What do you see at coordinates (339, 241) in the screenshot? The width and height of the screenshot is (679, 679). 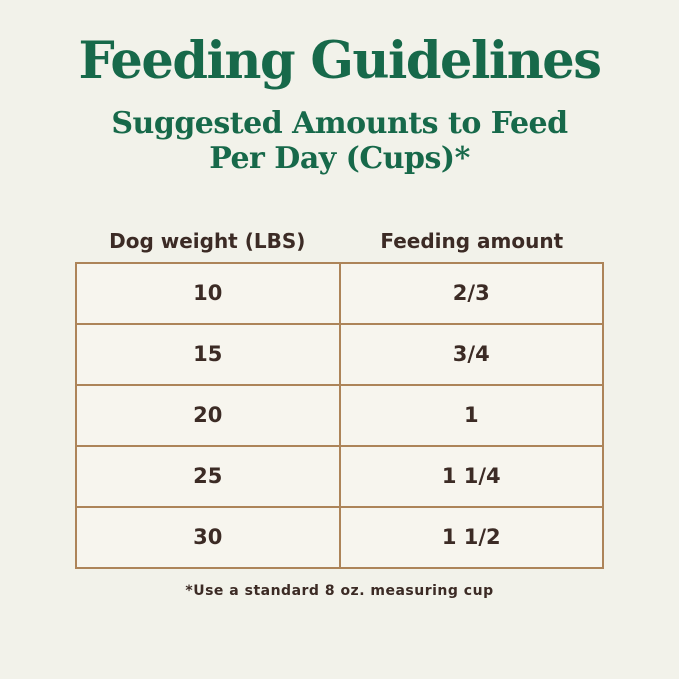 I see `table-column-headers: Dog weight (LBS) Feeding amount` at bounding box center [339, 241].